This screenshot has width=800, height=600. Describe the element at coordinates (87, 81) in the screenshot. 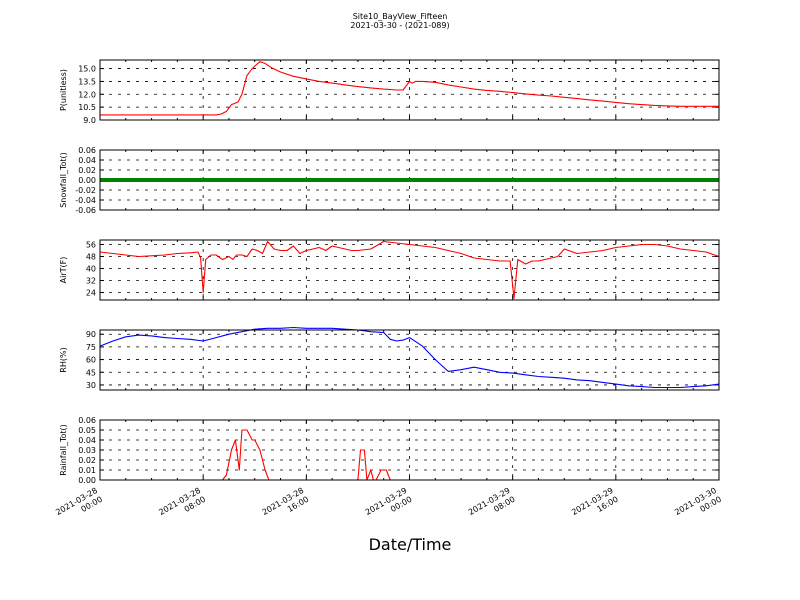

I see `y-tick-label: 13.5` at that location.